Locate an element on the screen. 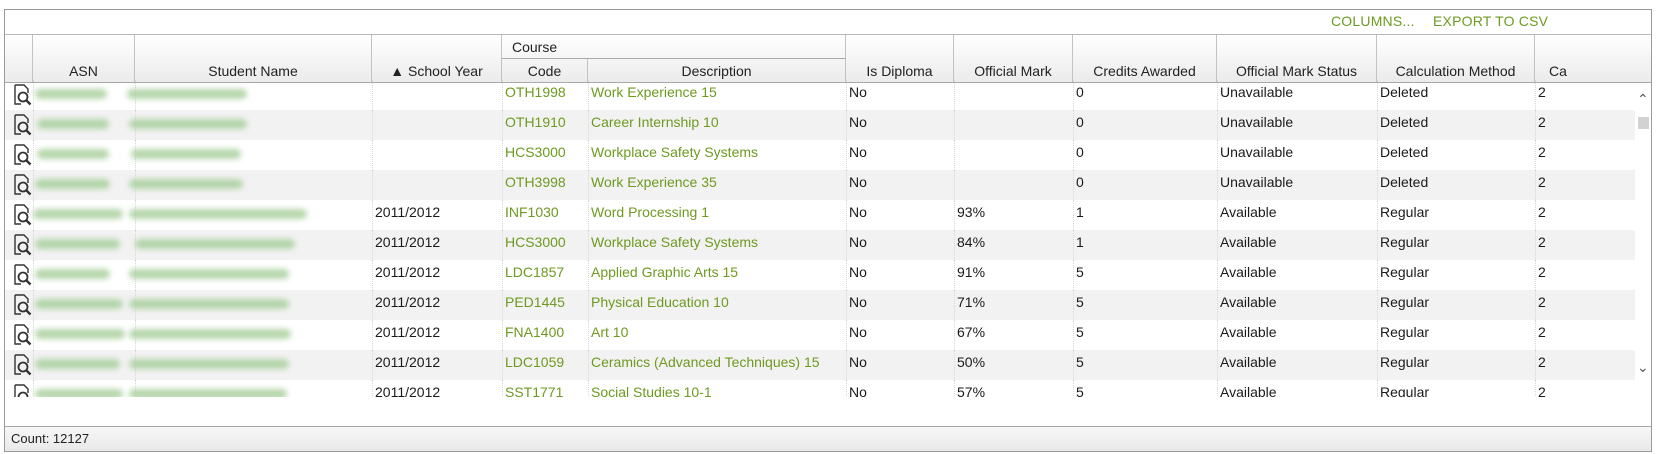 The height and width of the screenshot is (454, 1657). cell-official-mark is located at coordinates (1013, 155).